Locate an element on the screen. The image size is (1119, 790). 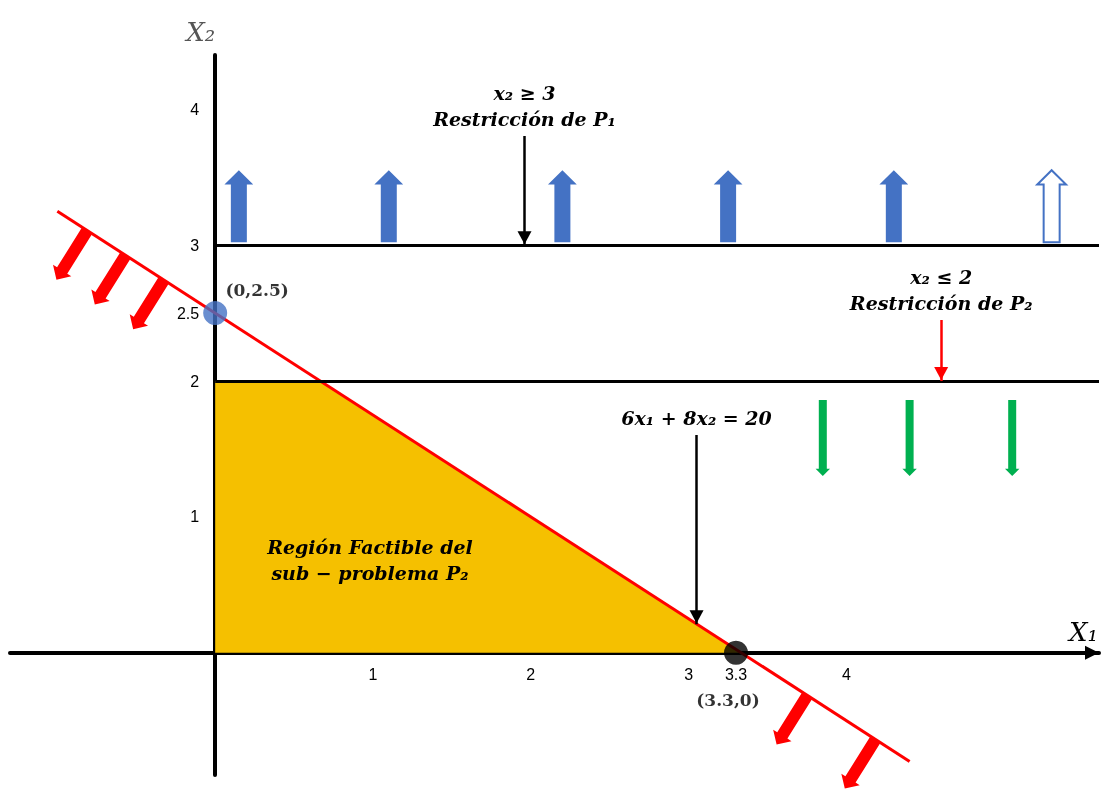
data-label: (0,2.5) is located at coordinates (257, 289).